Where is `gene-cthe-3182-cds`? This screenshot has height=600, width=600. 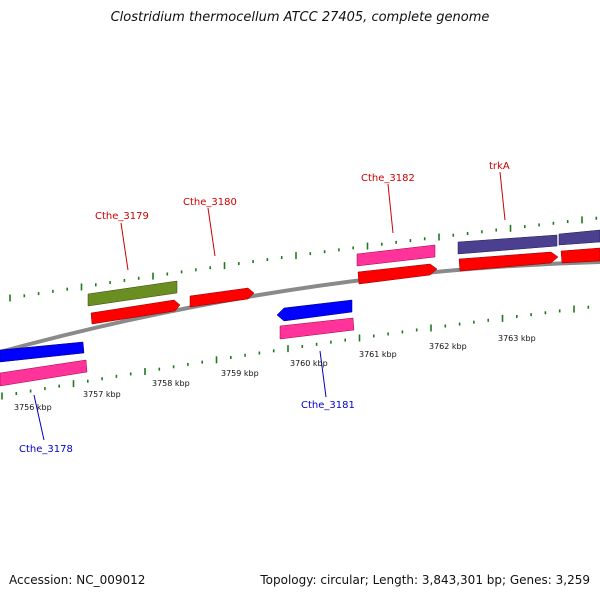 gene-cthe-3182-cds is located at coordinates (397, 274).